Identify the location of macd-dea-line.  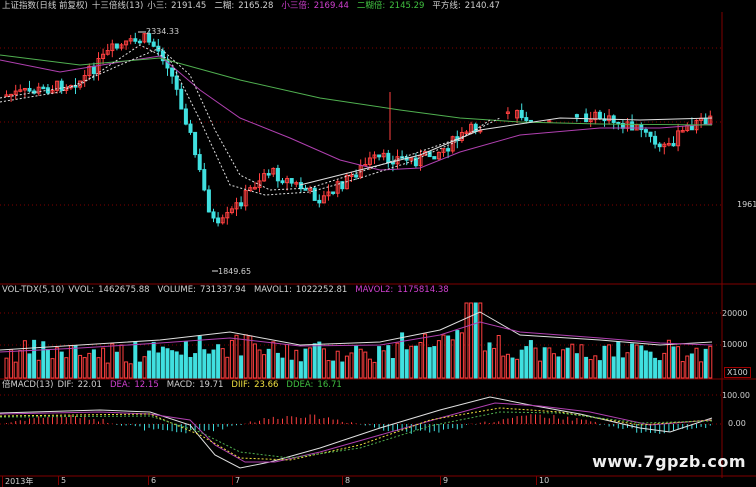
(356, 432).